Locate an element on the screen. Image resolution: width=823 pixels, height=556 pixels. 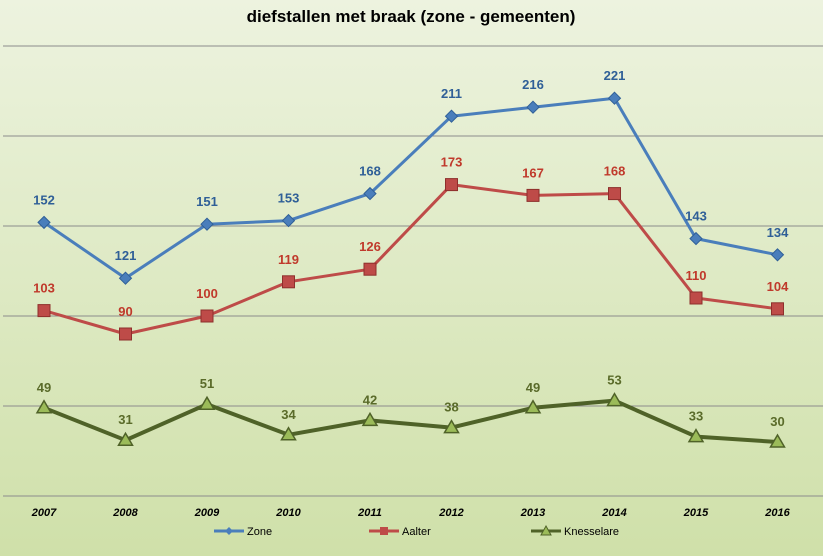
data-label-knesselare-2007: 49 is located at coordinates (44, 387).